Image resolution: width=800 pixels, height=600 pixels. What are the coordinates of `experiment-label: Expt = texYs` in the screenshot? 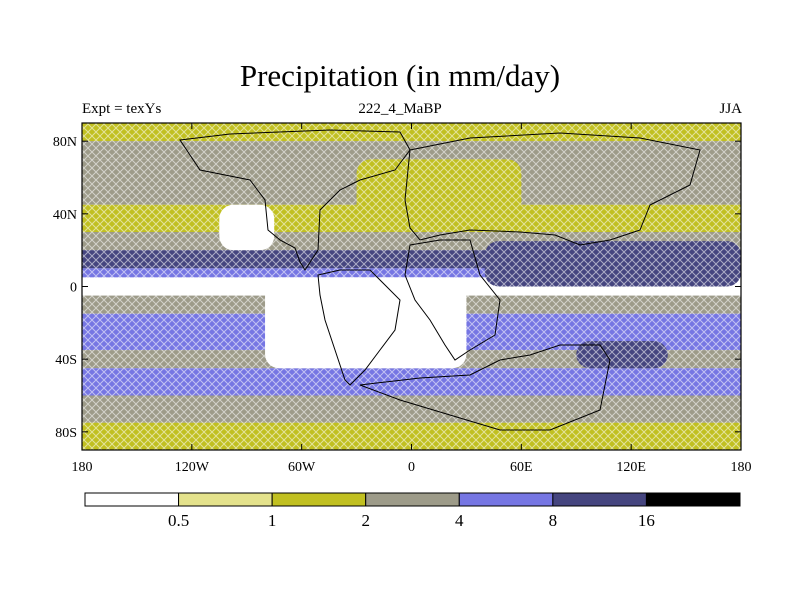 It's located at (122, 109).